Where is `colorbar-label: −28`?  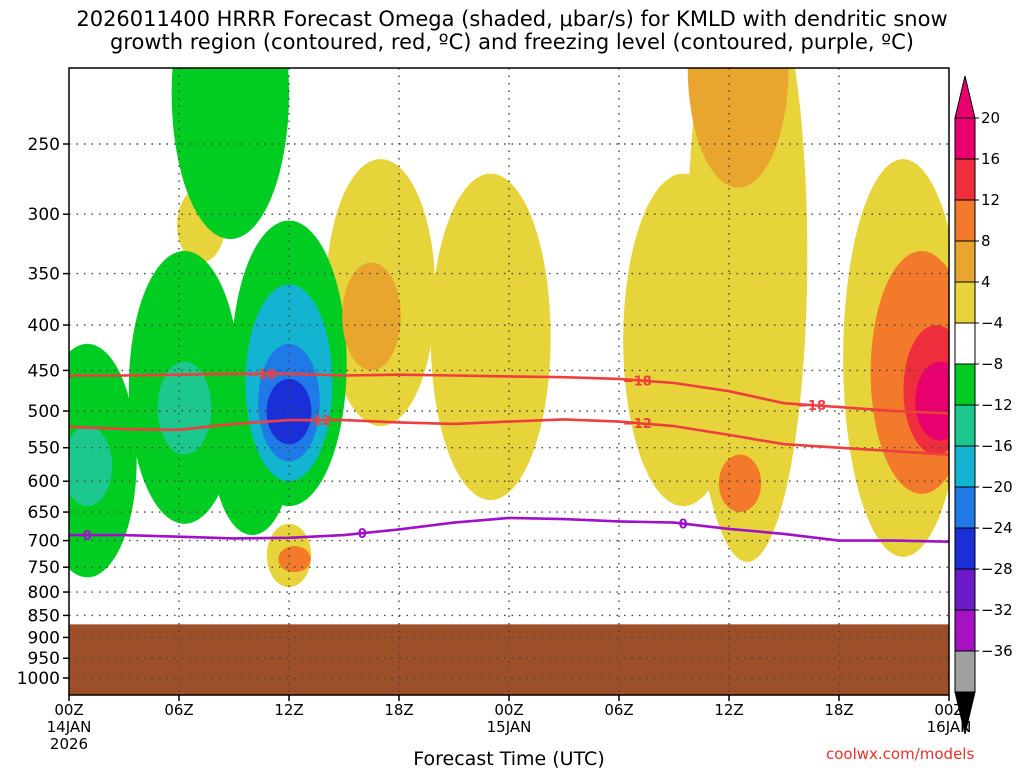 colorbar-label: −28 is located at coordinates (997, 569).